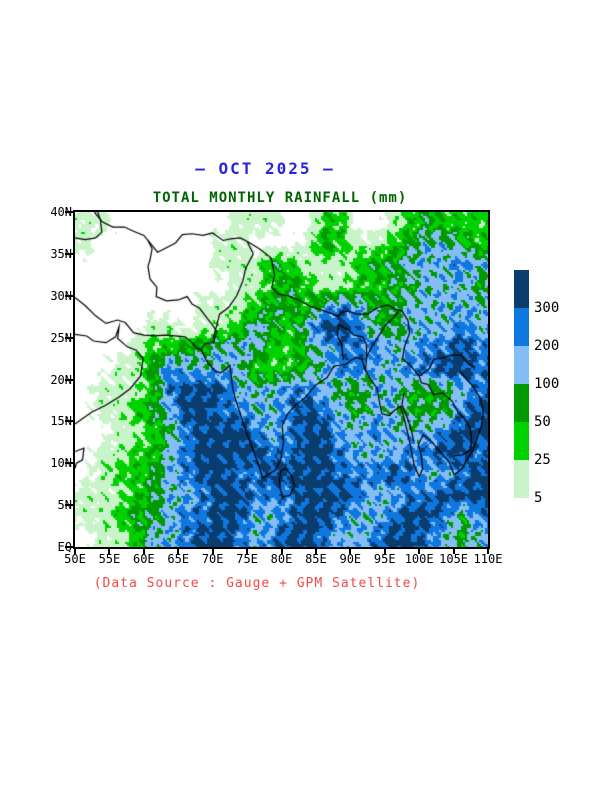  What do you see at coordinates (542, 460) in the screenshot?
I see `legend-label: 25` at bounding box center [542, 460].